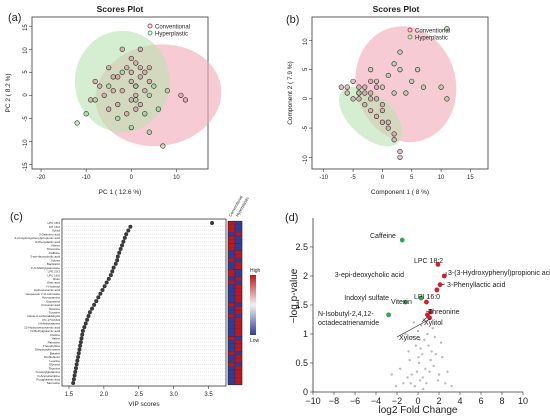 The width and height of the screenshot is (550, 419). Describe the element at coordinates (432, 32) in the screenshot. I see `panel-b-legend-conventional: Conventional` at that location.